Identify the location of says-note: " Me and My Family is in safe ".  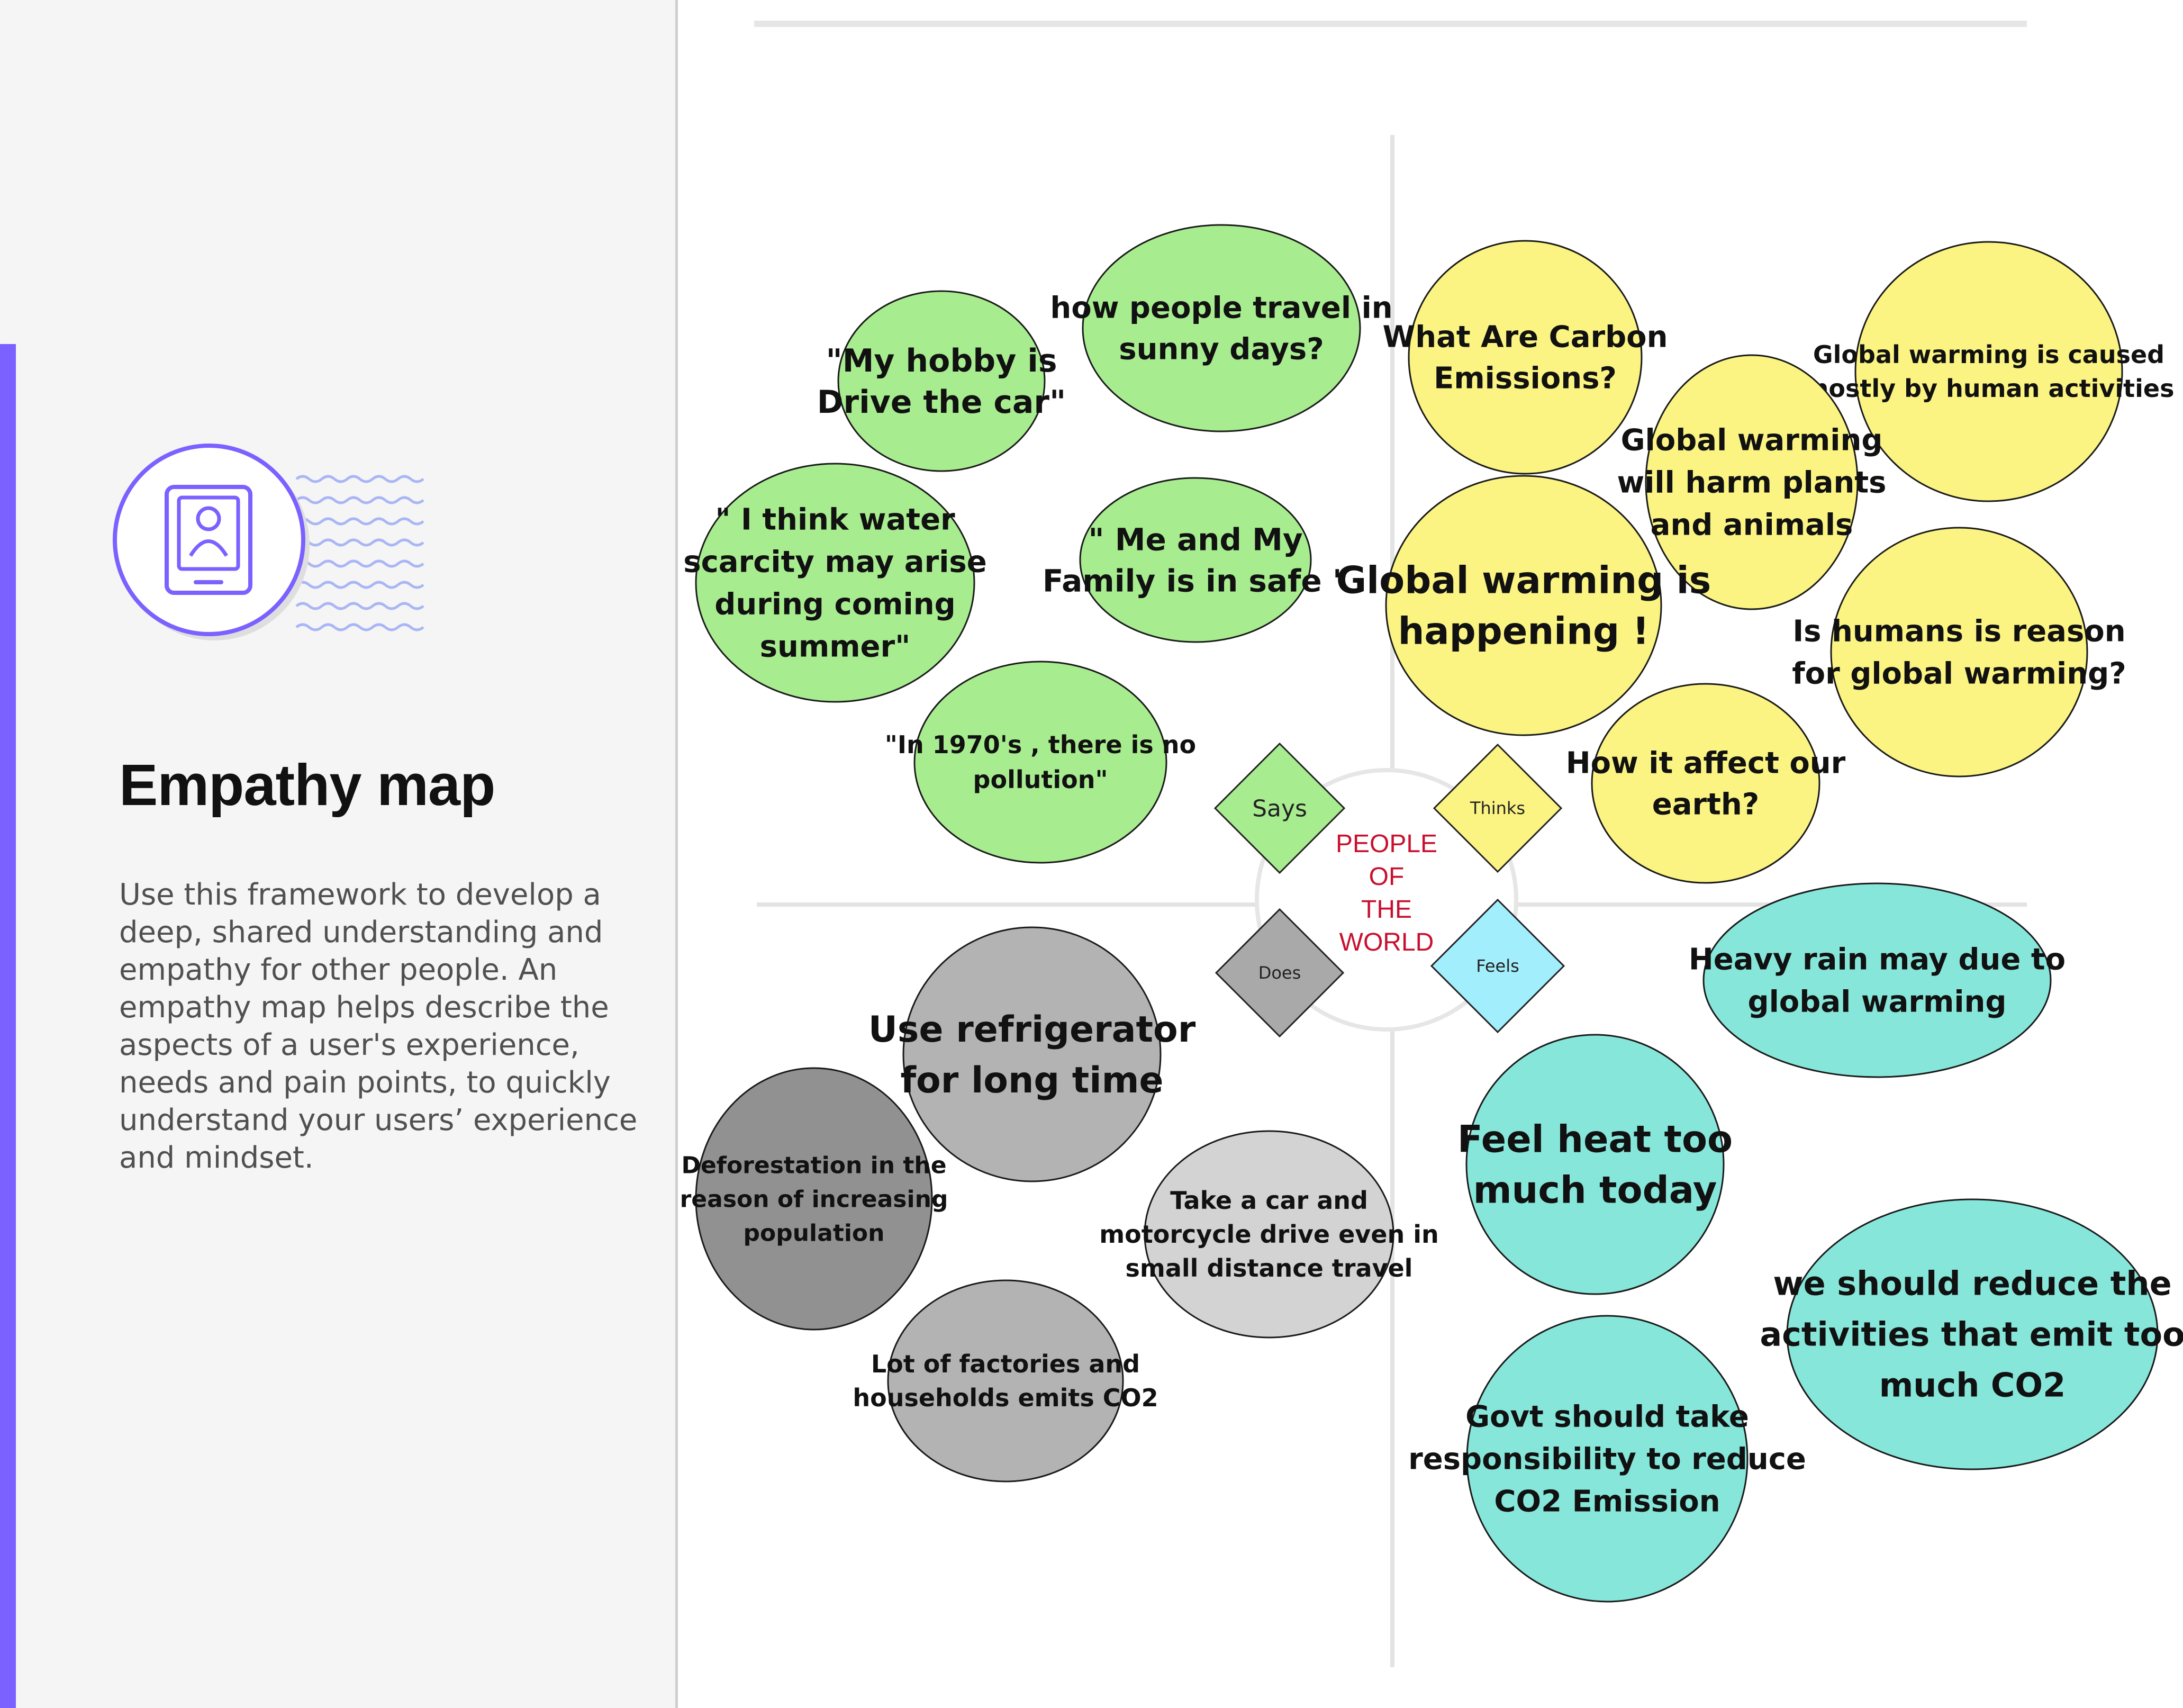
(1196, 560).